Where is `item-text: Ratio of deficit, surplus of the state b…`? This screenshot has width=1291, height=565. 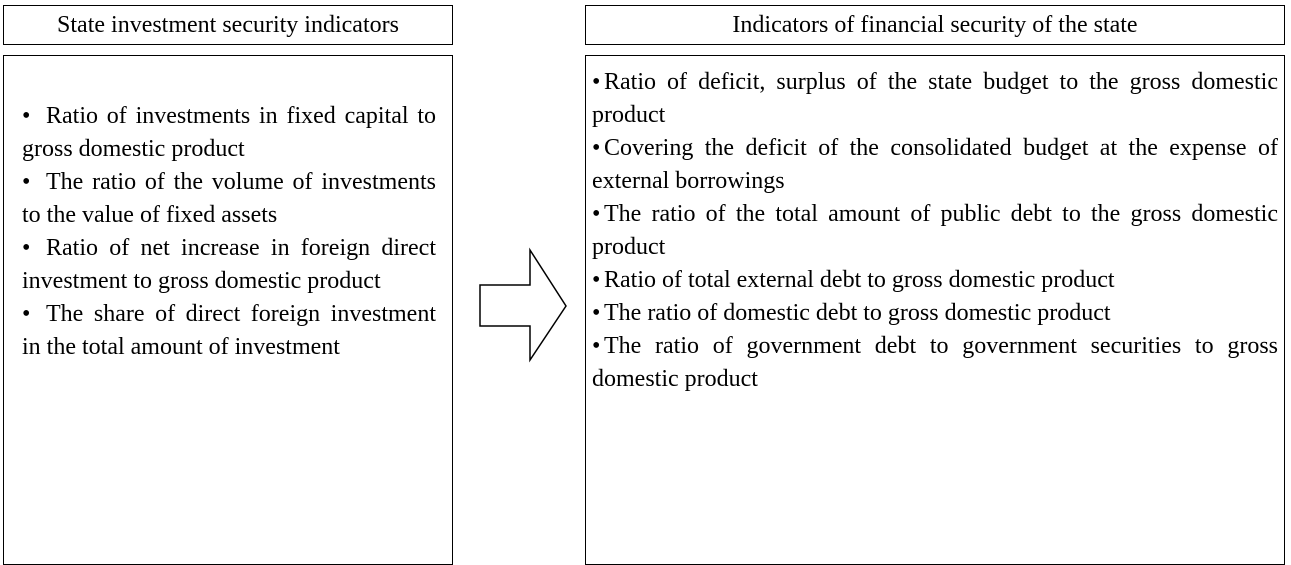
item-text: Ratio of deficit, surplus of the state b… is located at coordinates (935, 98).